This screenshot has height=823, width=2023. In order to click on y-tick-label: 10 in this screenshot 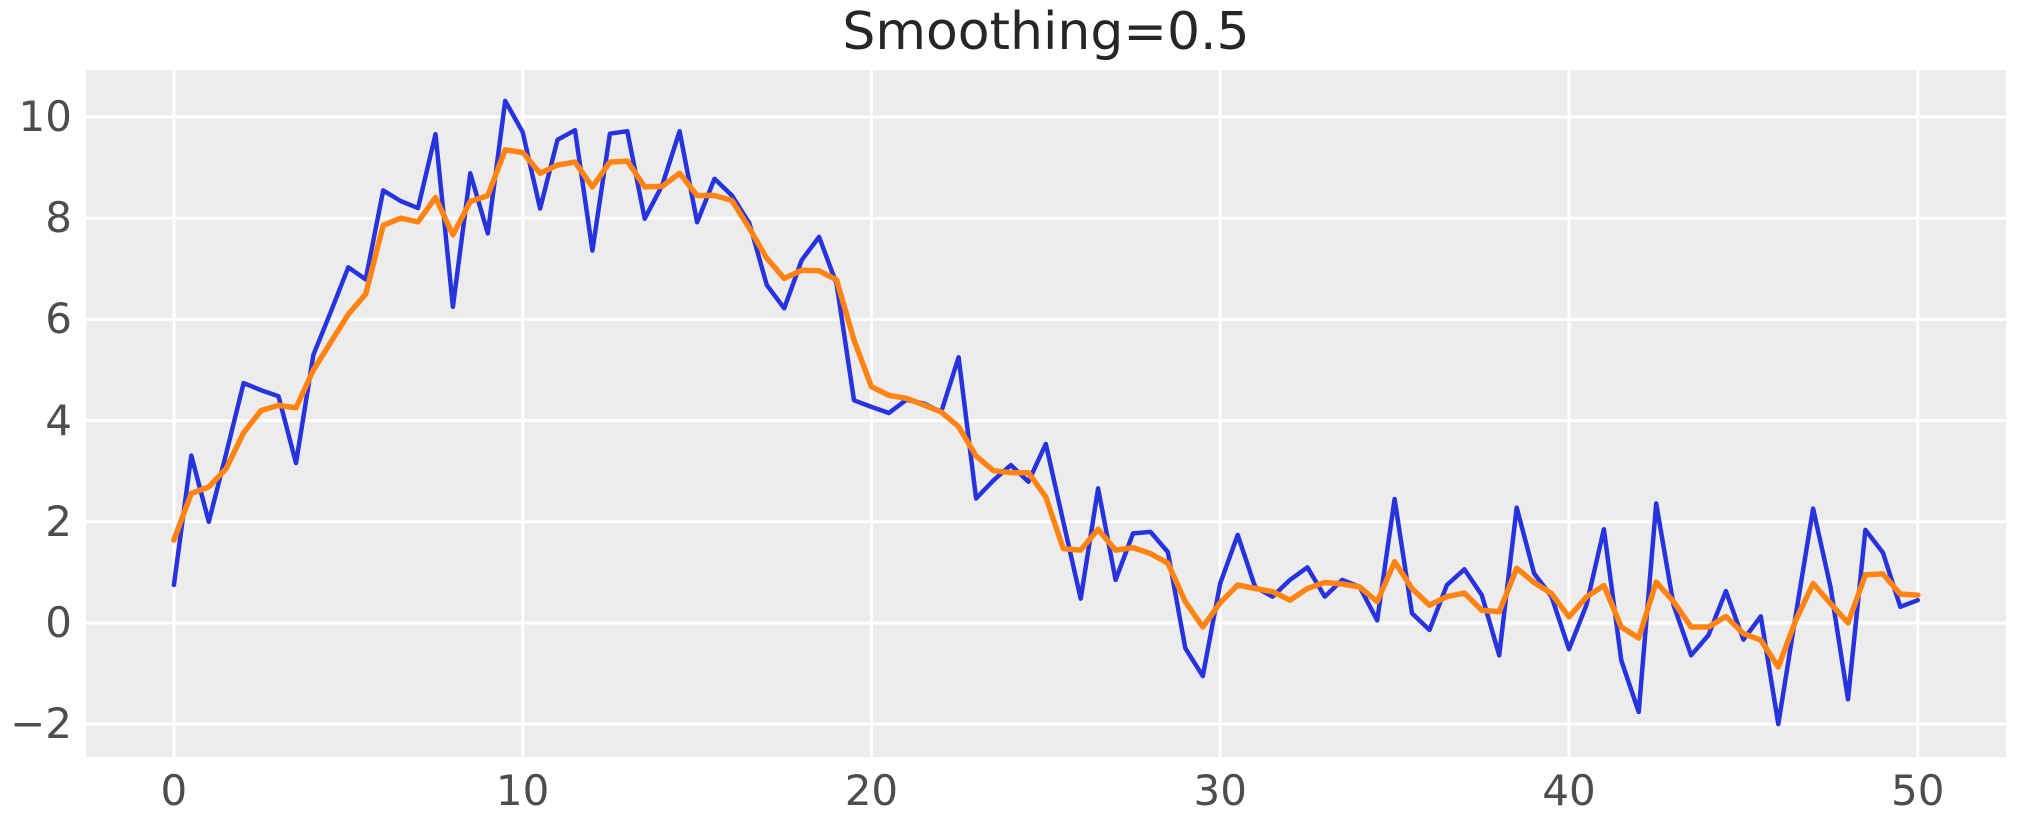, I will do `click(45, 117)`.